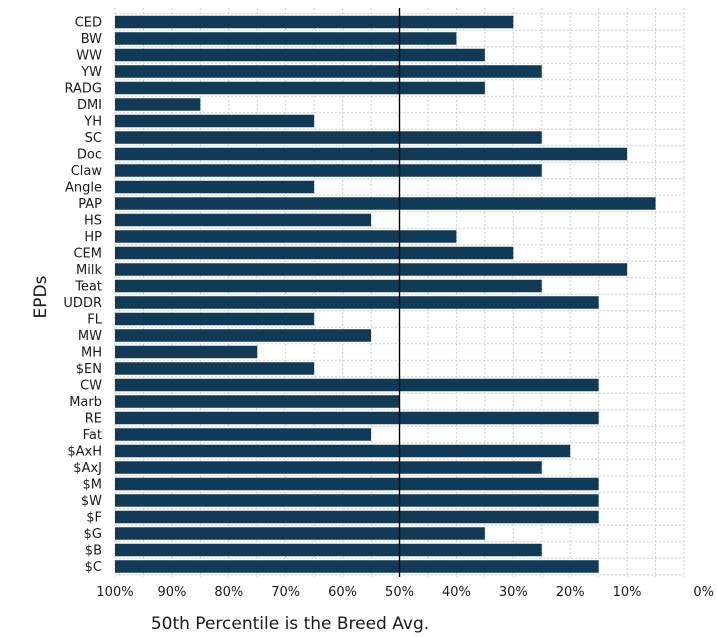 This screenshot has height=637, width=717. I want to click on category-label: $EN, so click(89, 369).